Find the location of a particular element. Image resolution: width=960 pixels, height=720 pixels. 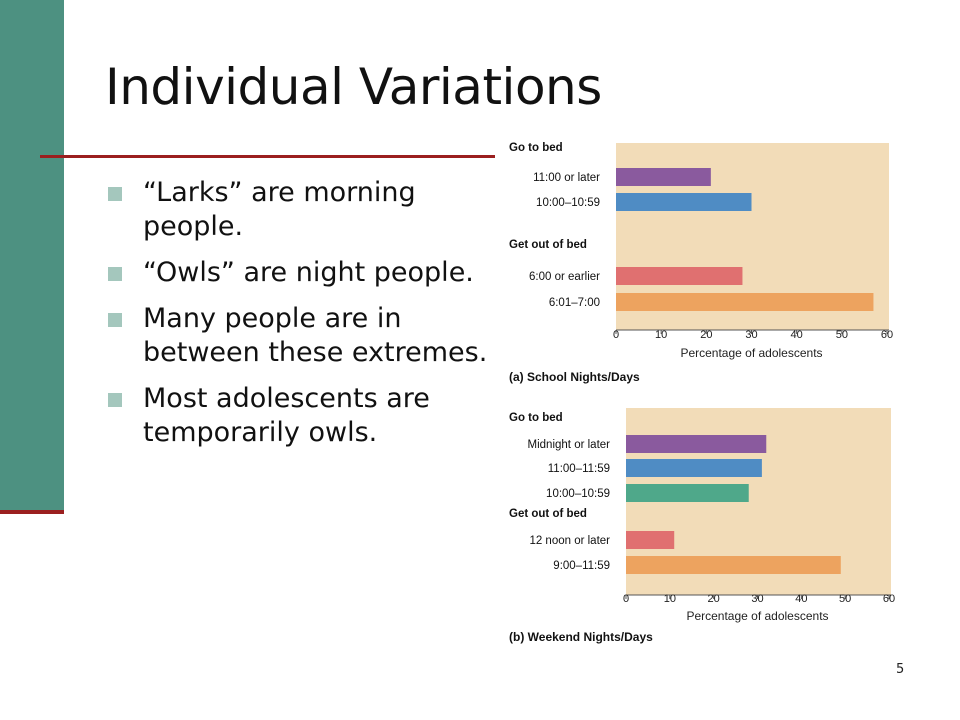

title-divider is located at coordinates (267, 156).